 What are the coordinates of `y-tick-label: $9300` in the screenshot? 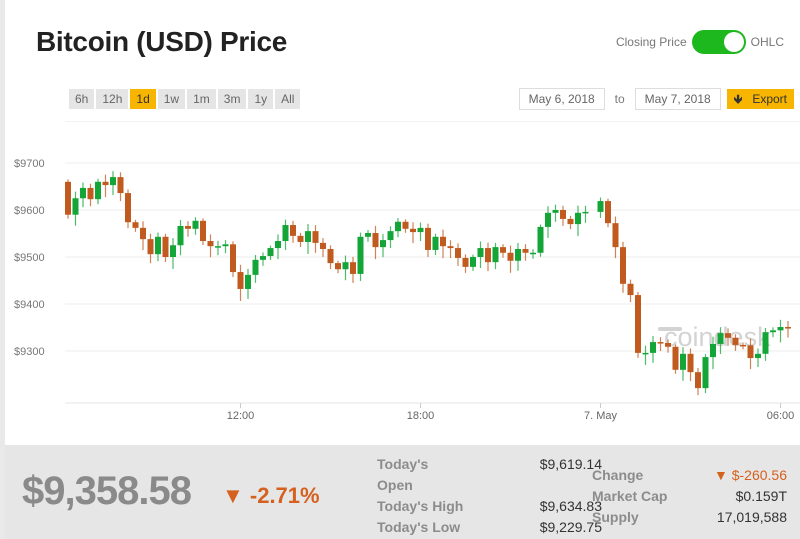 It's located at (29, 352).